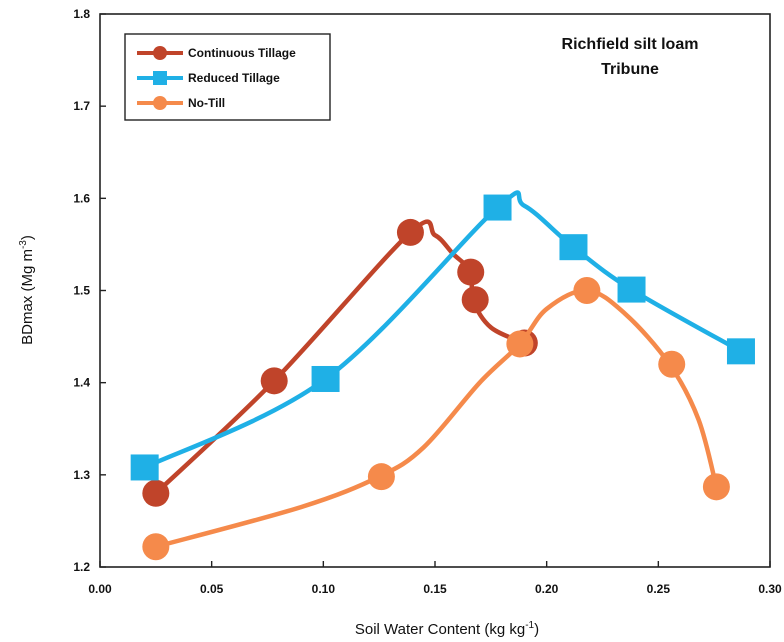 The height and width of the screenshot is (642, 784). Describe the element at coordinates (81, 291) in the screenshot. I see `y-tick-label: 1.5` at that location.